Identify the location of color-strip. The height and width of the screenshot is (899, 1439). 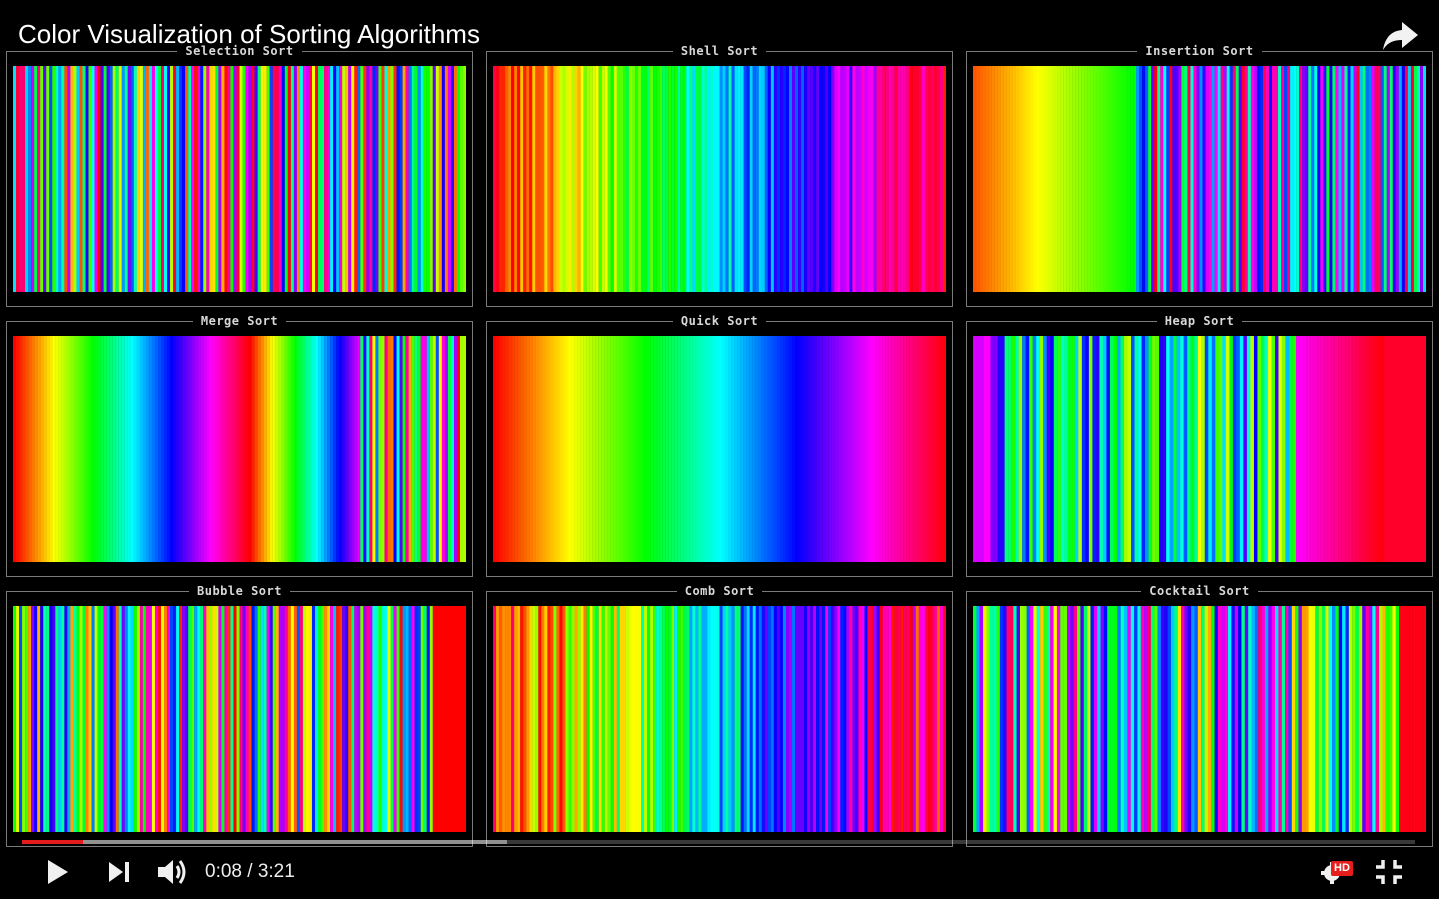
(239, 719).